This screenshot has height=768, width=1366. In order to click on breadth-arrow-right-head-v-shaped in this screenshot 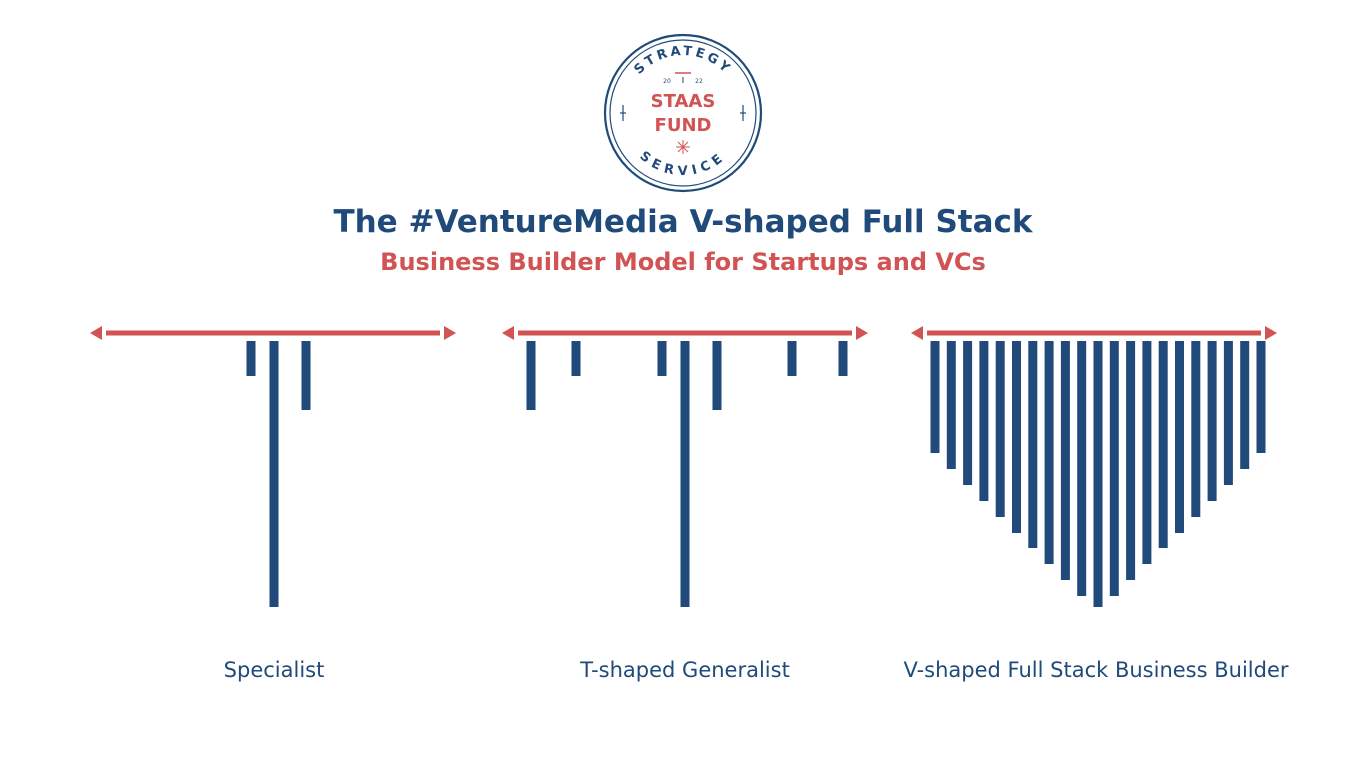, I will do `click(1271, 333)`.